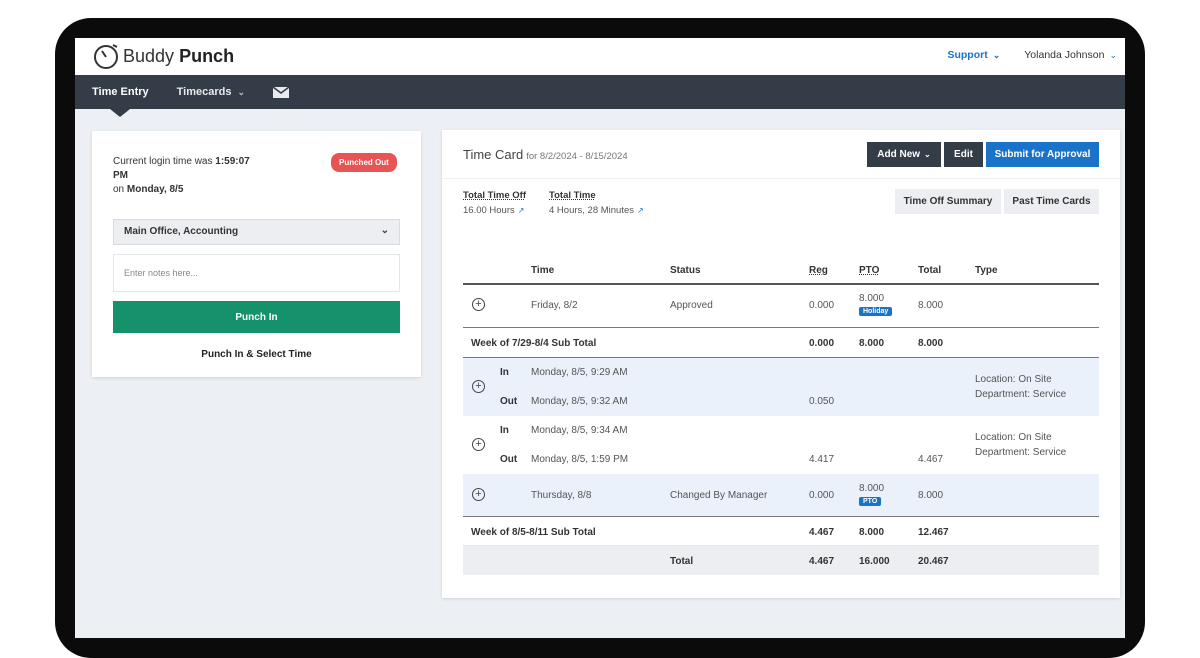 The width and height of the screenshot is (1200, 658). What do you see at coordinates (106, 56) in the screenshot?
I see `clock-logo-icon` at bounding box center [106, 56].